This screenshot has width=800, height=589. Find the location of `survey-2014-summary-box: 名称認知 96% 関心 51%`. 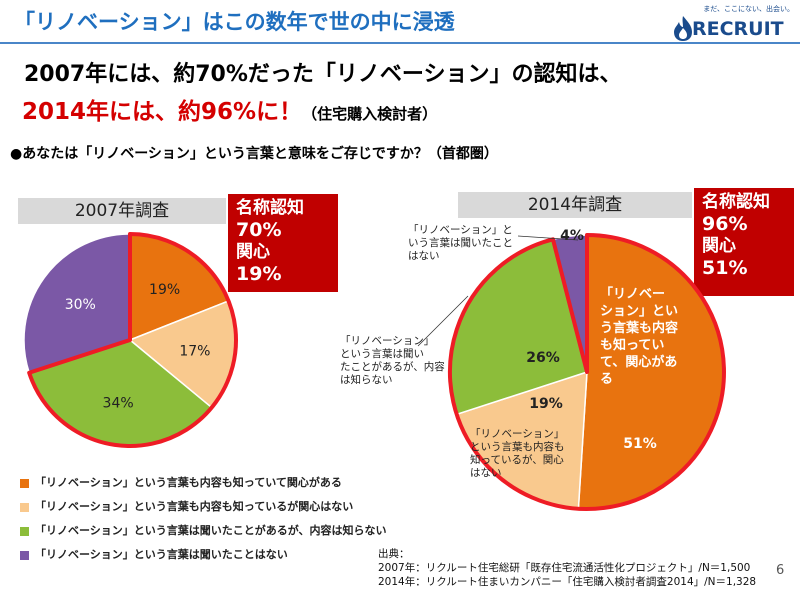

survey-2014-summary-box: 名称認知 96% 関心 51% is located at coordinates (744, 242).